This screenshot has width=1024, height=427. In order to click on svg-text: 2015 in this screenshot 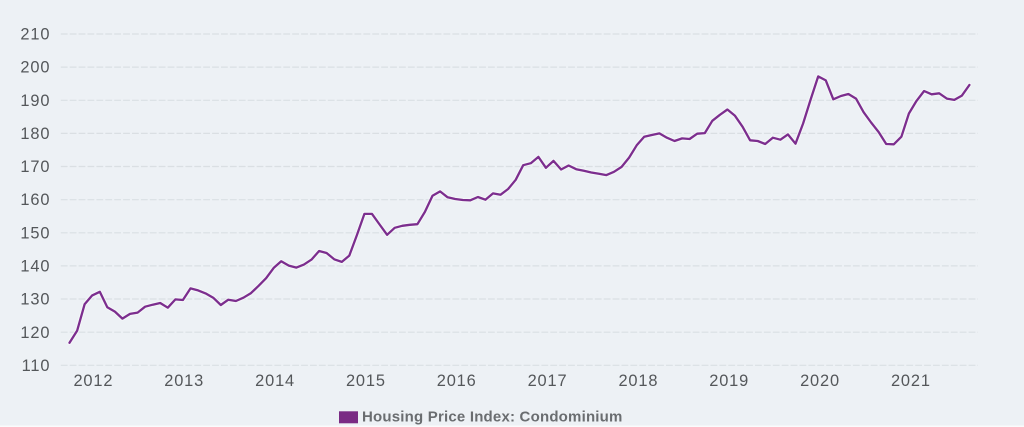, I will do `click(366, 381)`.